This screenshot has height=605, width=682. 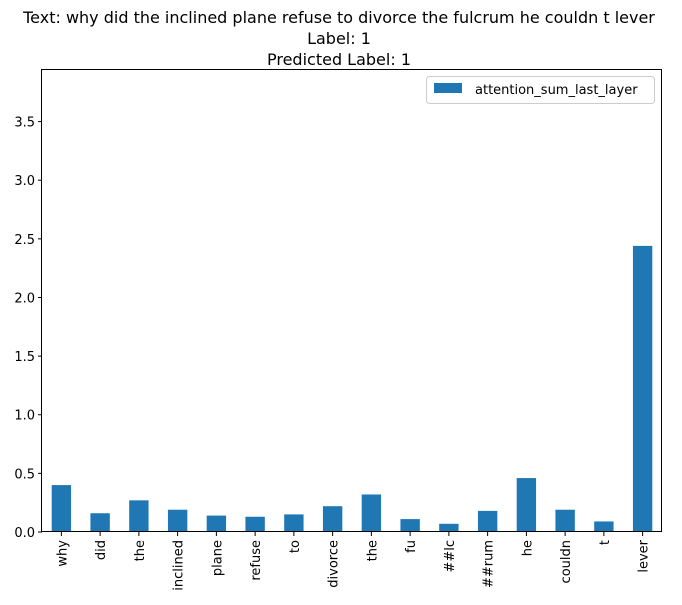 What do you see at coordinates (489, 564) in the screenshot?
I see `x-tick-label-11: ##rum` at bounding box center [489, 564].